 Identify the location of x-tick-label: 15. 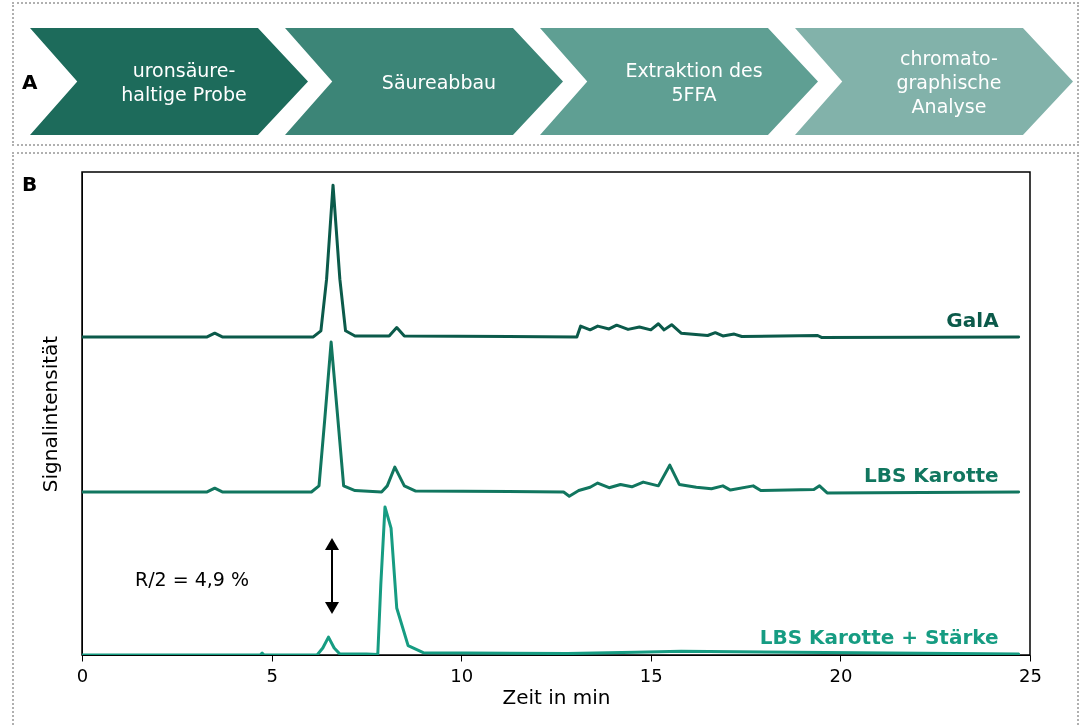
(651, 675).